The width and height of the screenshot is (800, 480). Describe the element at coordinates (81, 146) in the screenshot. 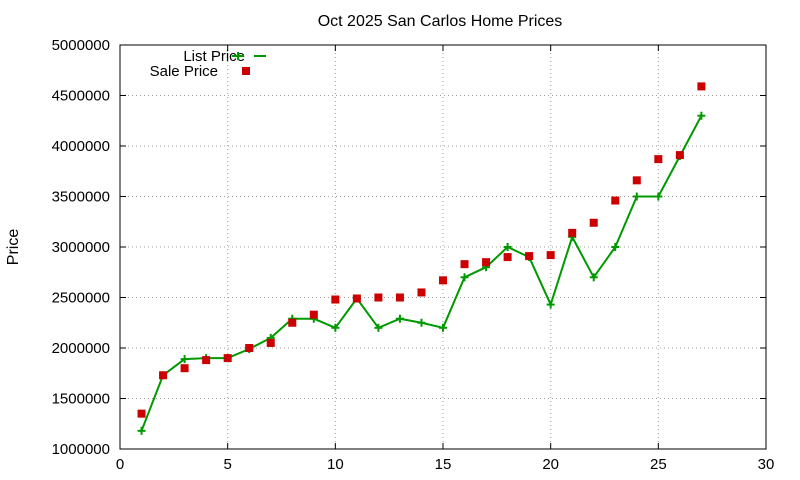

I see `y-tick-label: 4000000` at that location.